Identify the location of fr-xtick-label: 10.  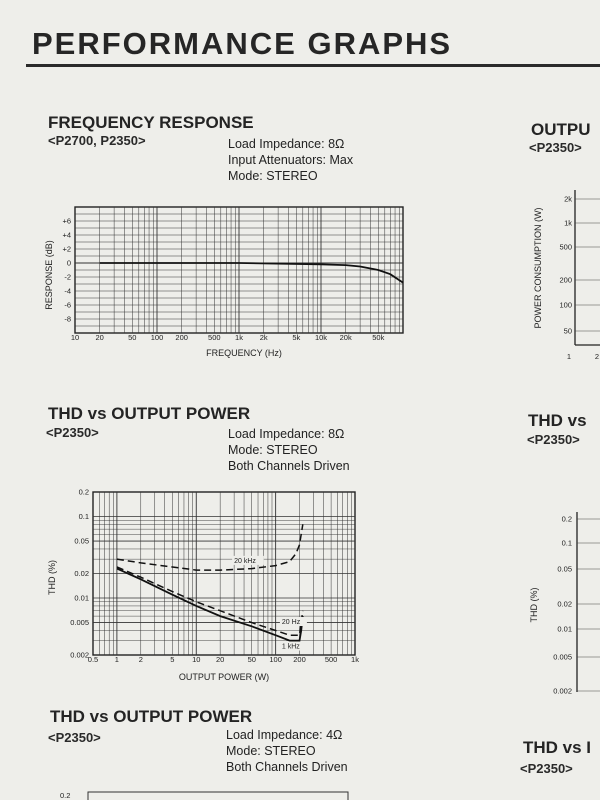
(75, 337).